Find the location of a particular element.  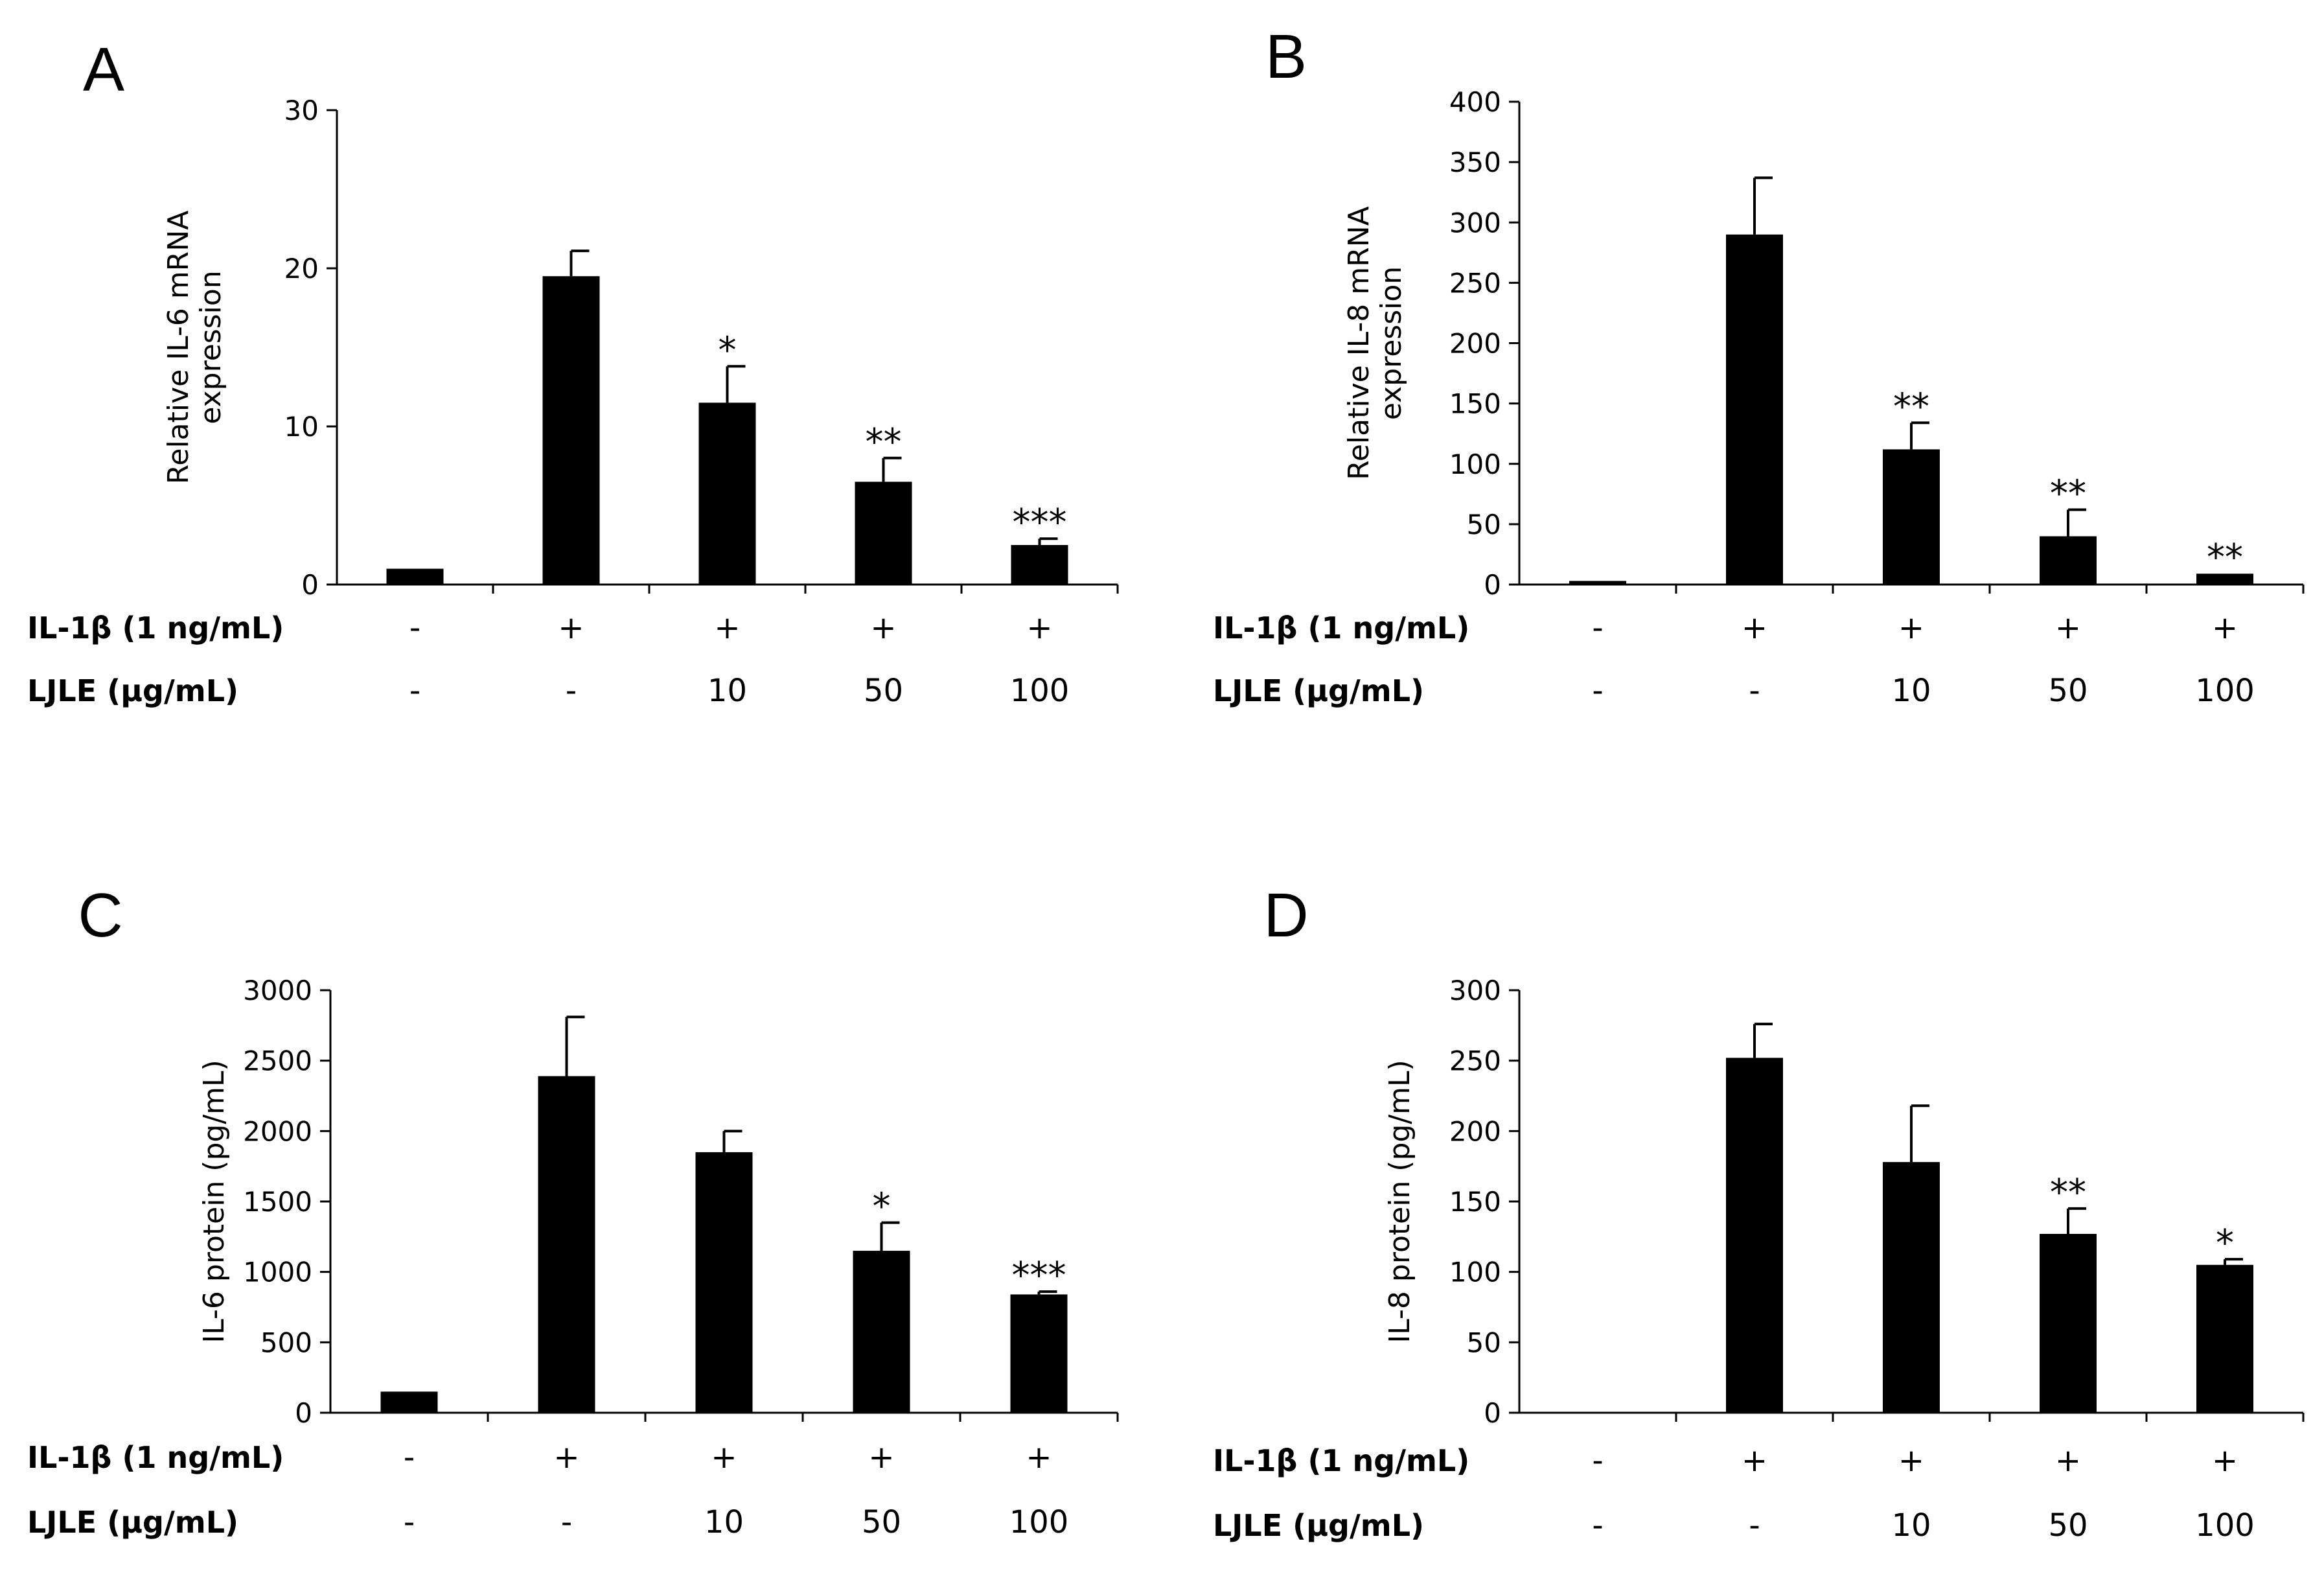

y-axis-label: IL-8 protein (pg/mL) is located at coordinates (1399, 1201).